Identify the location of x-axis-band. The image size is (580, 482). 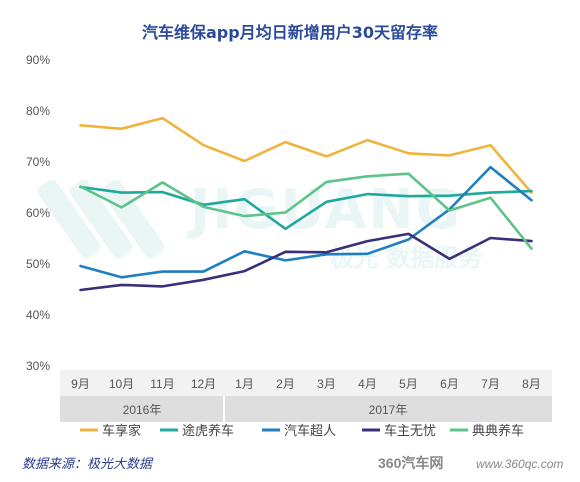
(306, 396).